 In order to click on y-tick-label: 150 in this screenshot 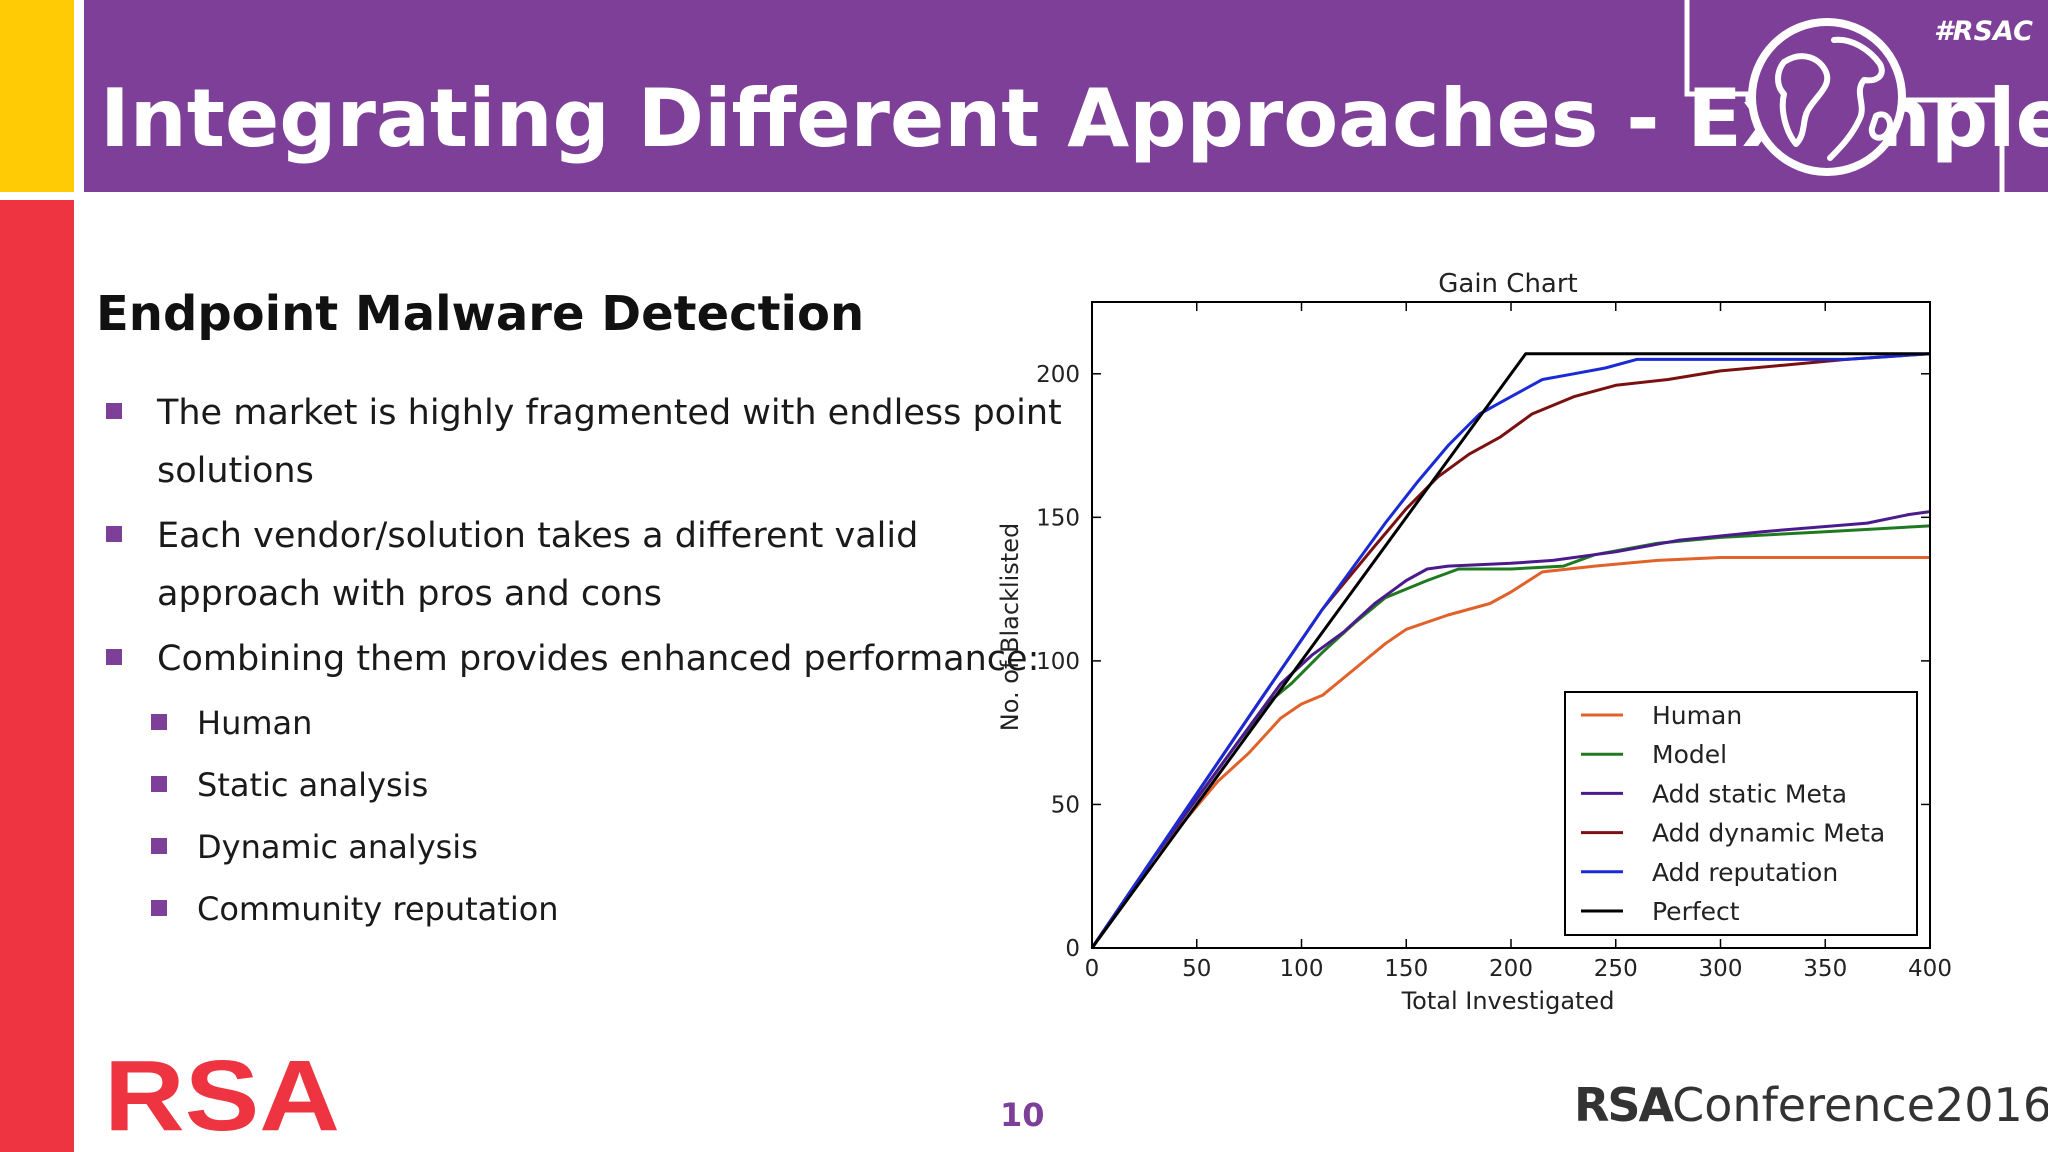, I will do `click(1058, 518)`.